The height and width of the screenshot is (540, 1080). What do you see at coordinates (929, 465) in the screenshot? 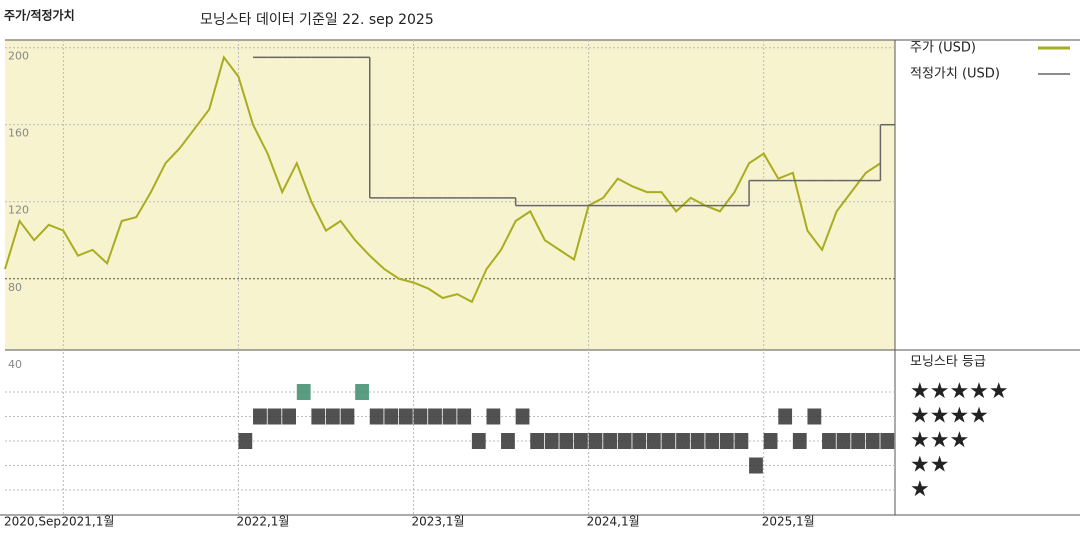
I see `rating-label: ★★` at bounding box center [929, 465].